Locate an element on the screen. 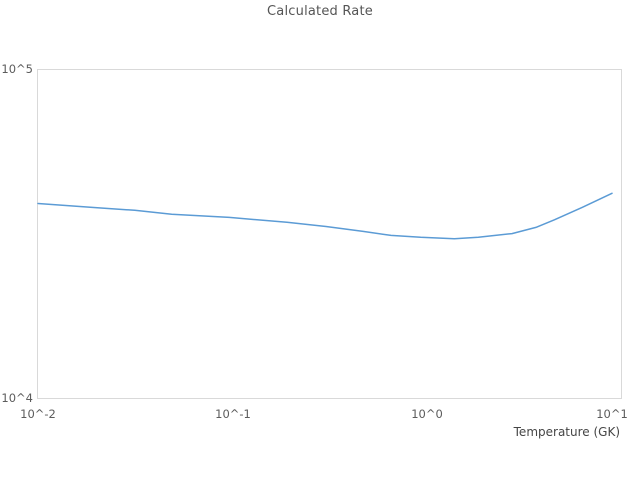 The height and width of the screenshot is (480, 640). y-tick-label-1e5: 10^5 is located at coordinates (17, 69).